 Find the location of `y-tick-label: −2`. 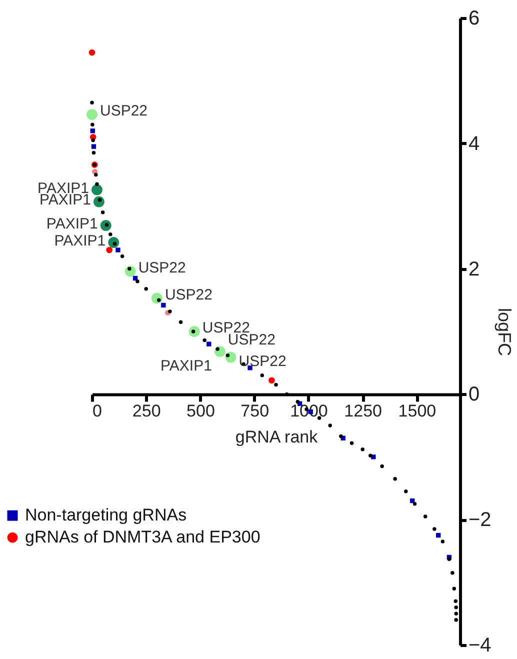

y-tick-label: −2 is located at coordinates (480, 520).